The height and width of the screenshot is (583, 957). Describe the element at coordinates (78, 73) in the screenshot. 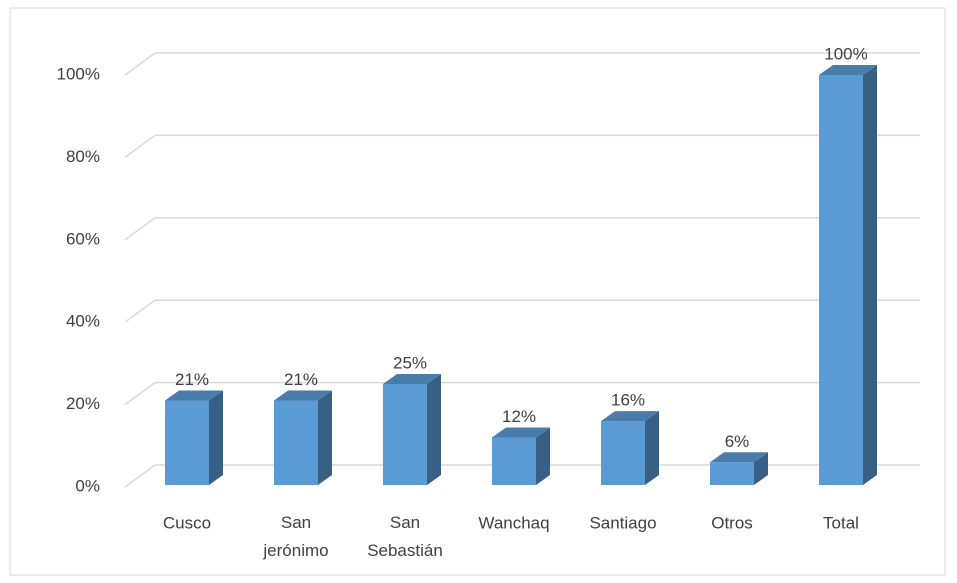

I see `y-tick-label: 100%` at that location.